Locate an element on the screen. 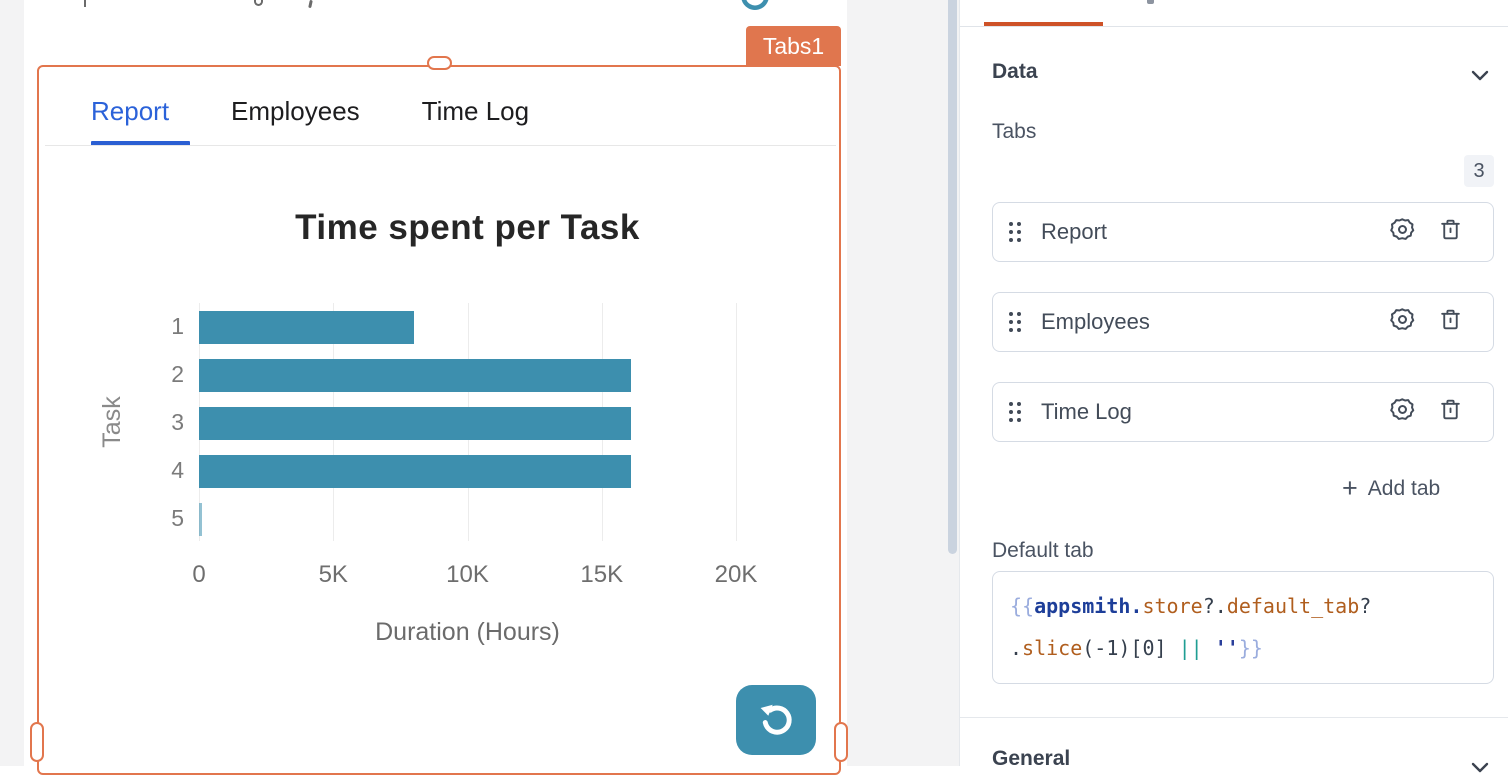 The image size is (1508, 784). tab-list-item-time-log: Time Log is located at coordinates (1243, 412).